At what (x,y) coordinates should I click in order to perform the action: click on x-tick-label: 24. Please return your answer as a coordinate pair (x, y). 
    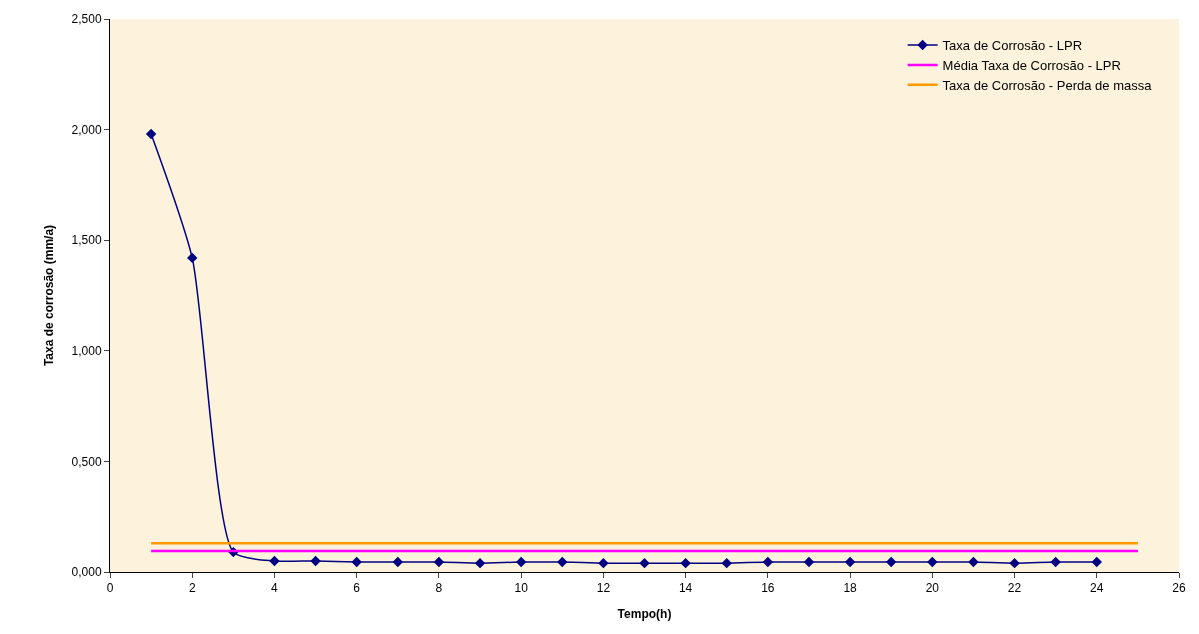
    Looking at the image, I should click on (1097, 588).